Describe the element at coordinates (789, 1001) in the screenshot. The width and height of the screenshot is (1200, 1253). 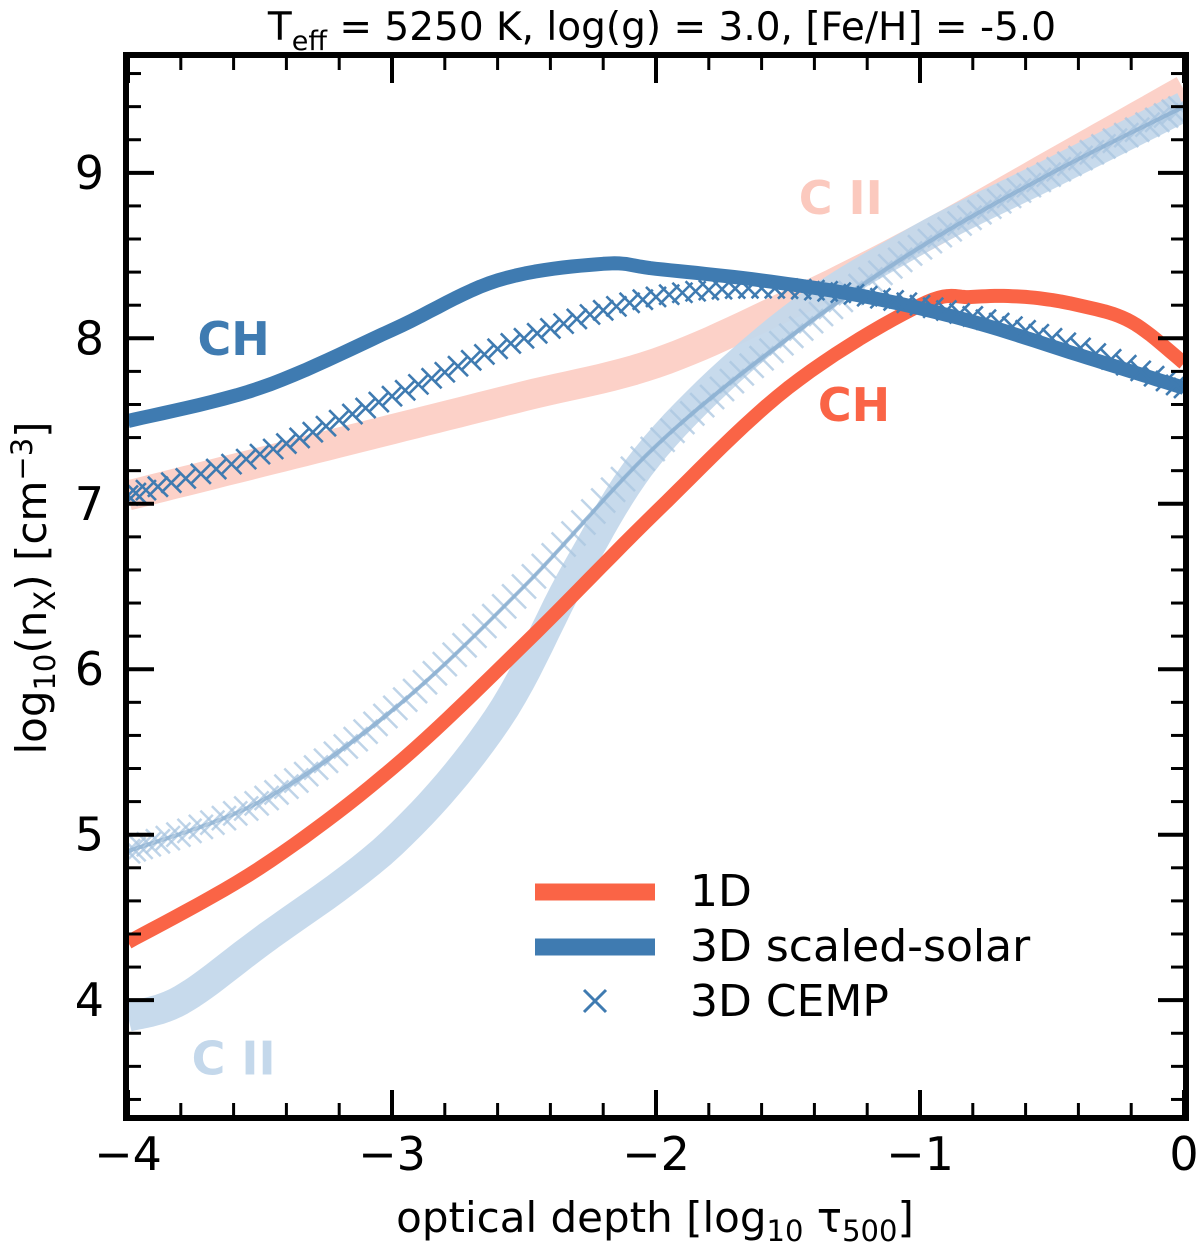
I see `legend-label-3d-cemp: 3D CEMP` at that location.